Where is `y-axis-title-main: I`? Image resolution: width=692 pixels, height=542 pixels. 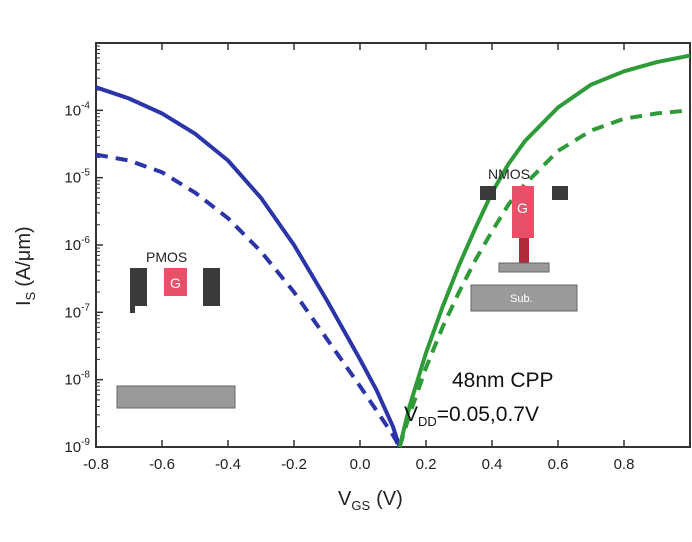 y-axis-title-main: I is located at coordinates (24, 303).